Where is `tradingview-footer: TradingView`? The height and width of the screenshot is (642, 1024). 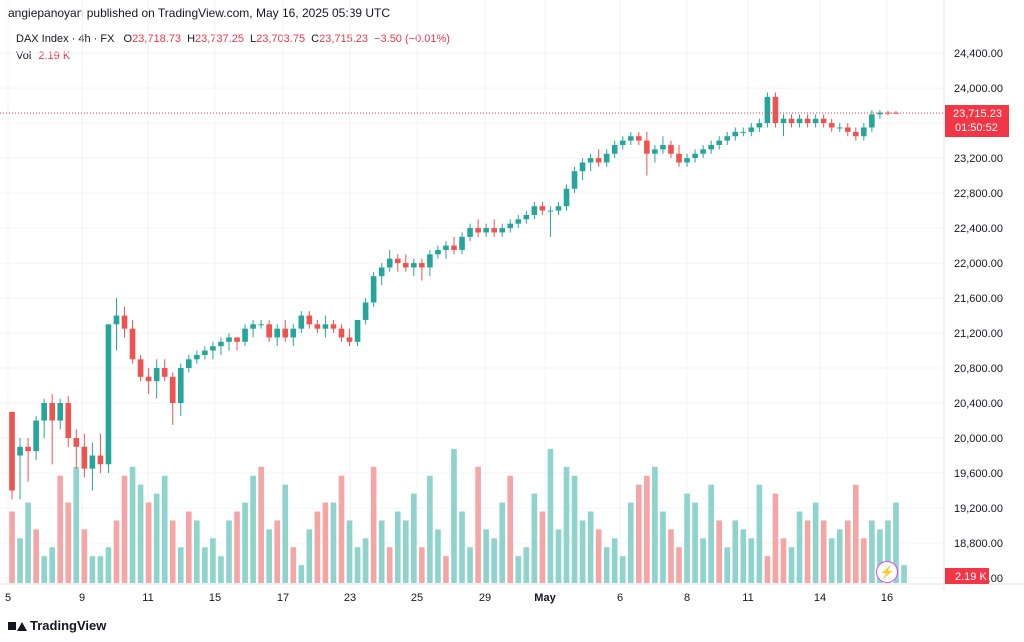 tradingview-footer: TradingView is located at coordinates (57, 625).